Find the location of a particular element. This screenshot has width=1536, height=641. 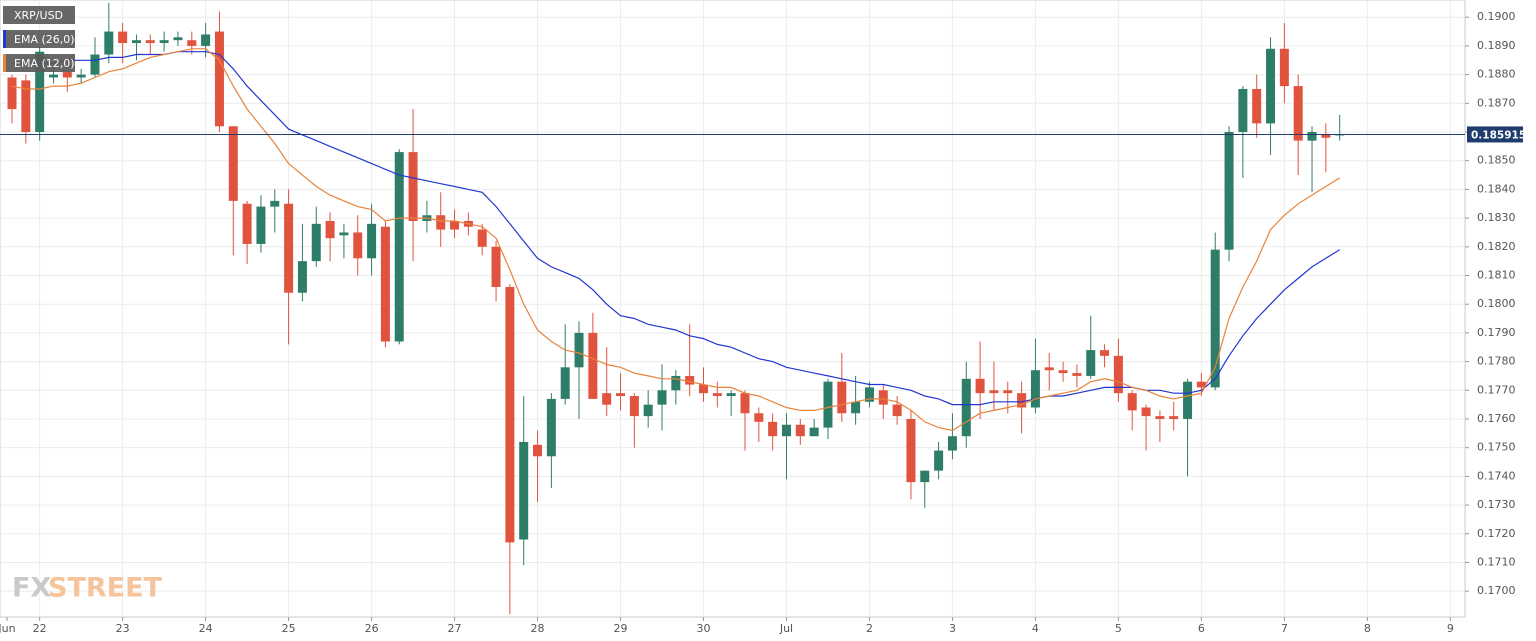

x-tick-label: 3 is located at coordinates (952, 628).